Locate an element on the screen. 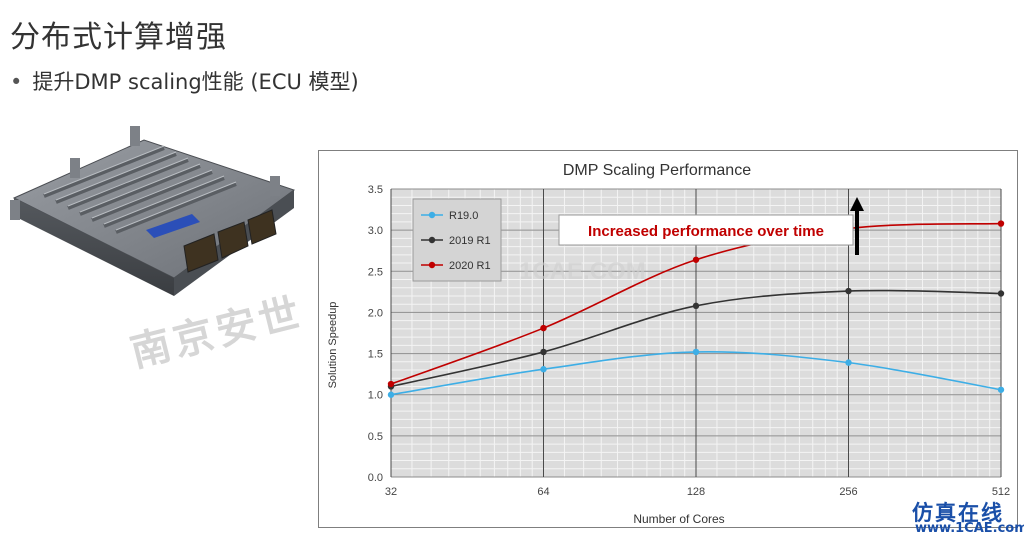  annotation-text: Increased performance over time is located at coordinates (706, 231).